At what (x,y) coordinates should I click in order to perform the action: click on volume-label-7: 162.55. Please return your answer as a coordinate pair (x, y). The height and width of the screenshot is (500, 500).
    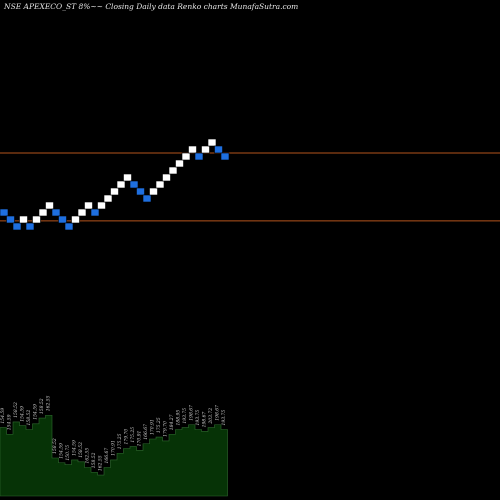
    Looking at the image, I should click on (49, 403).